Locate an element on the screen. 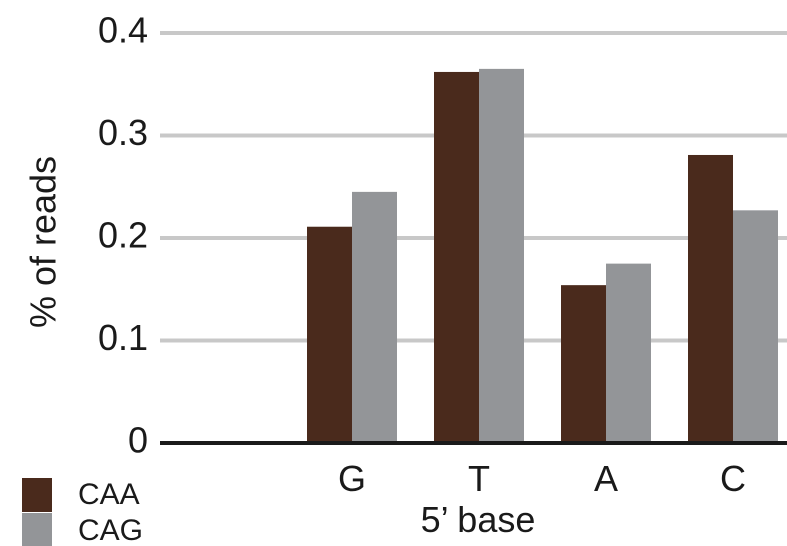  legend: CAA CAG is located at coordinates (82, 512).